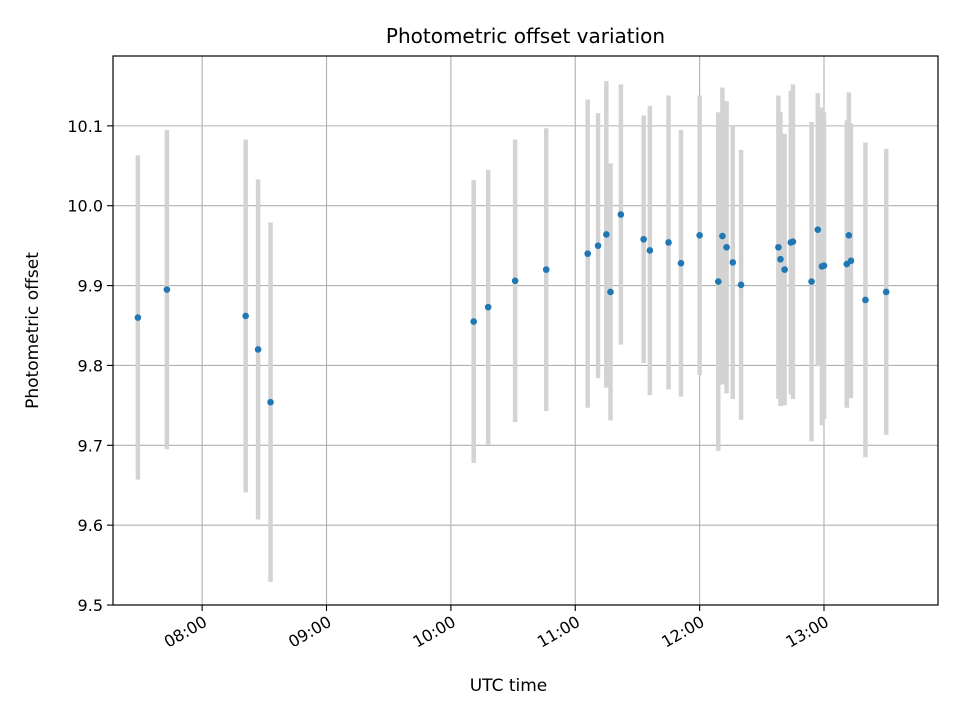  I want to click on y-tick-label: 10.0, so click(85, 206).